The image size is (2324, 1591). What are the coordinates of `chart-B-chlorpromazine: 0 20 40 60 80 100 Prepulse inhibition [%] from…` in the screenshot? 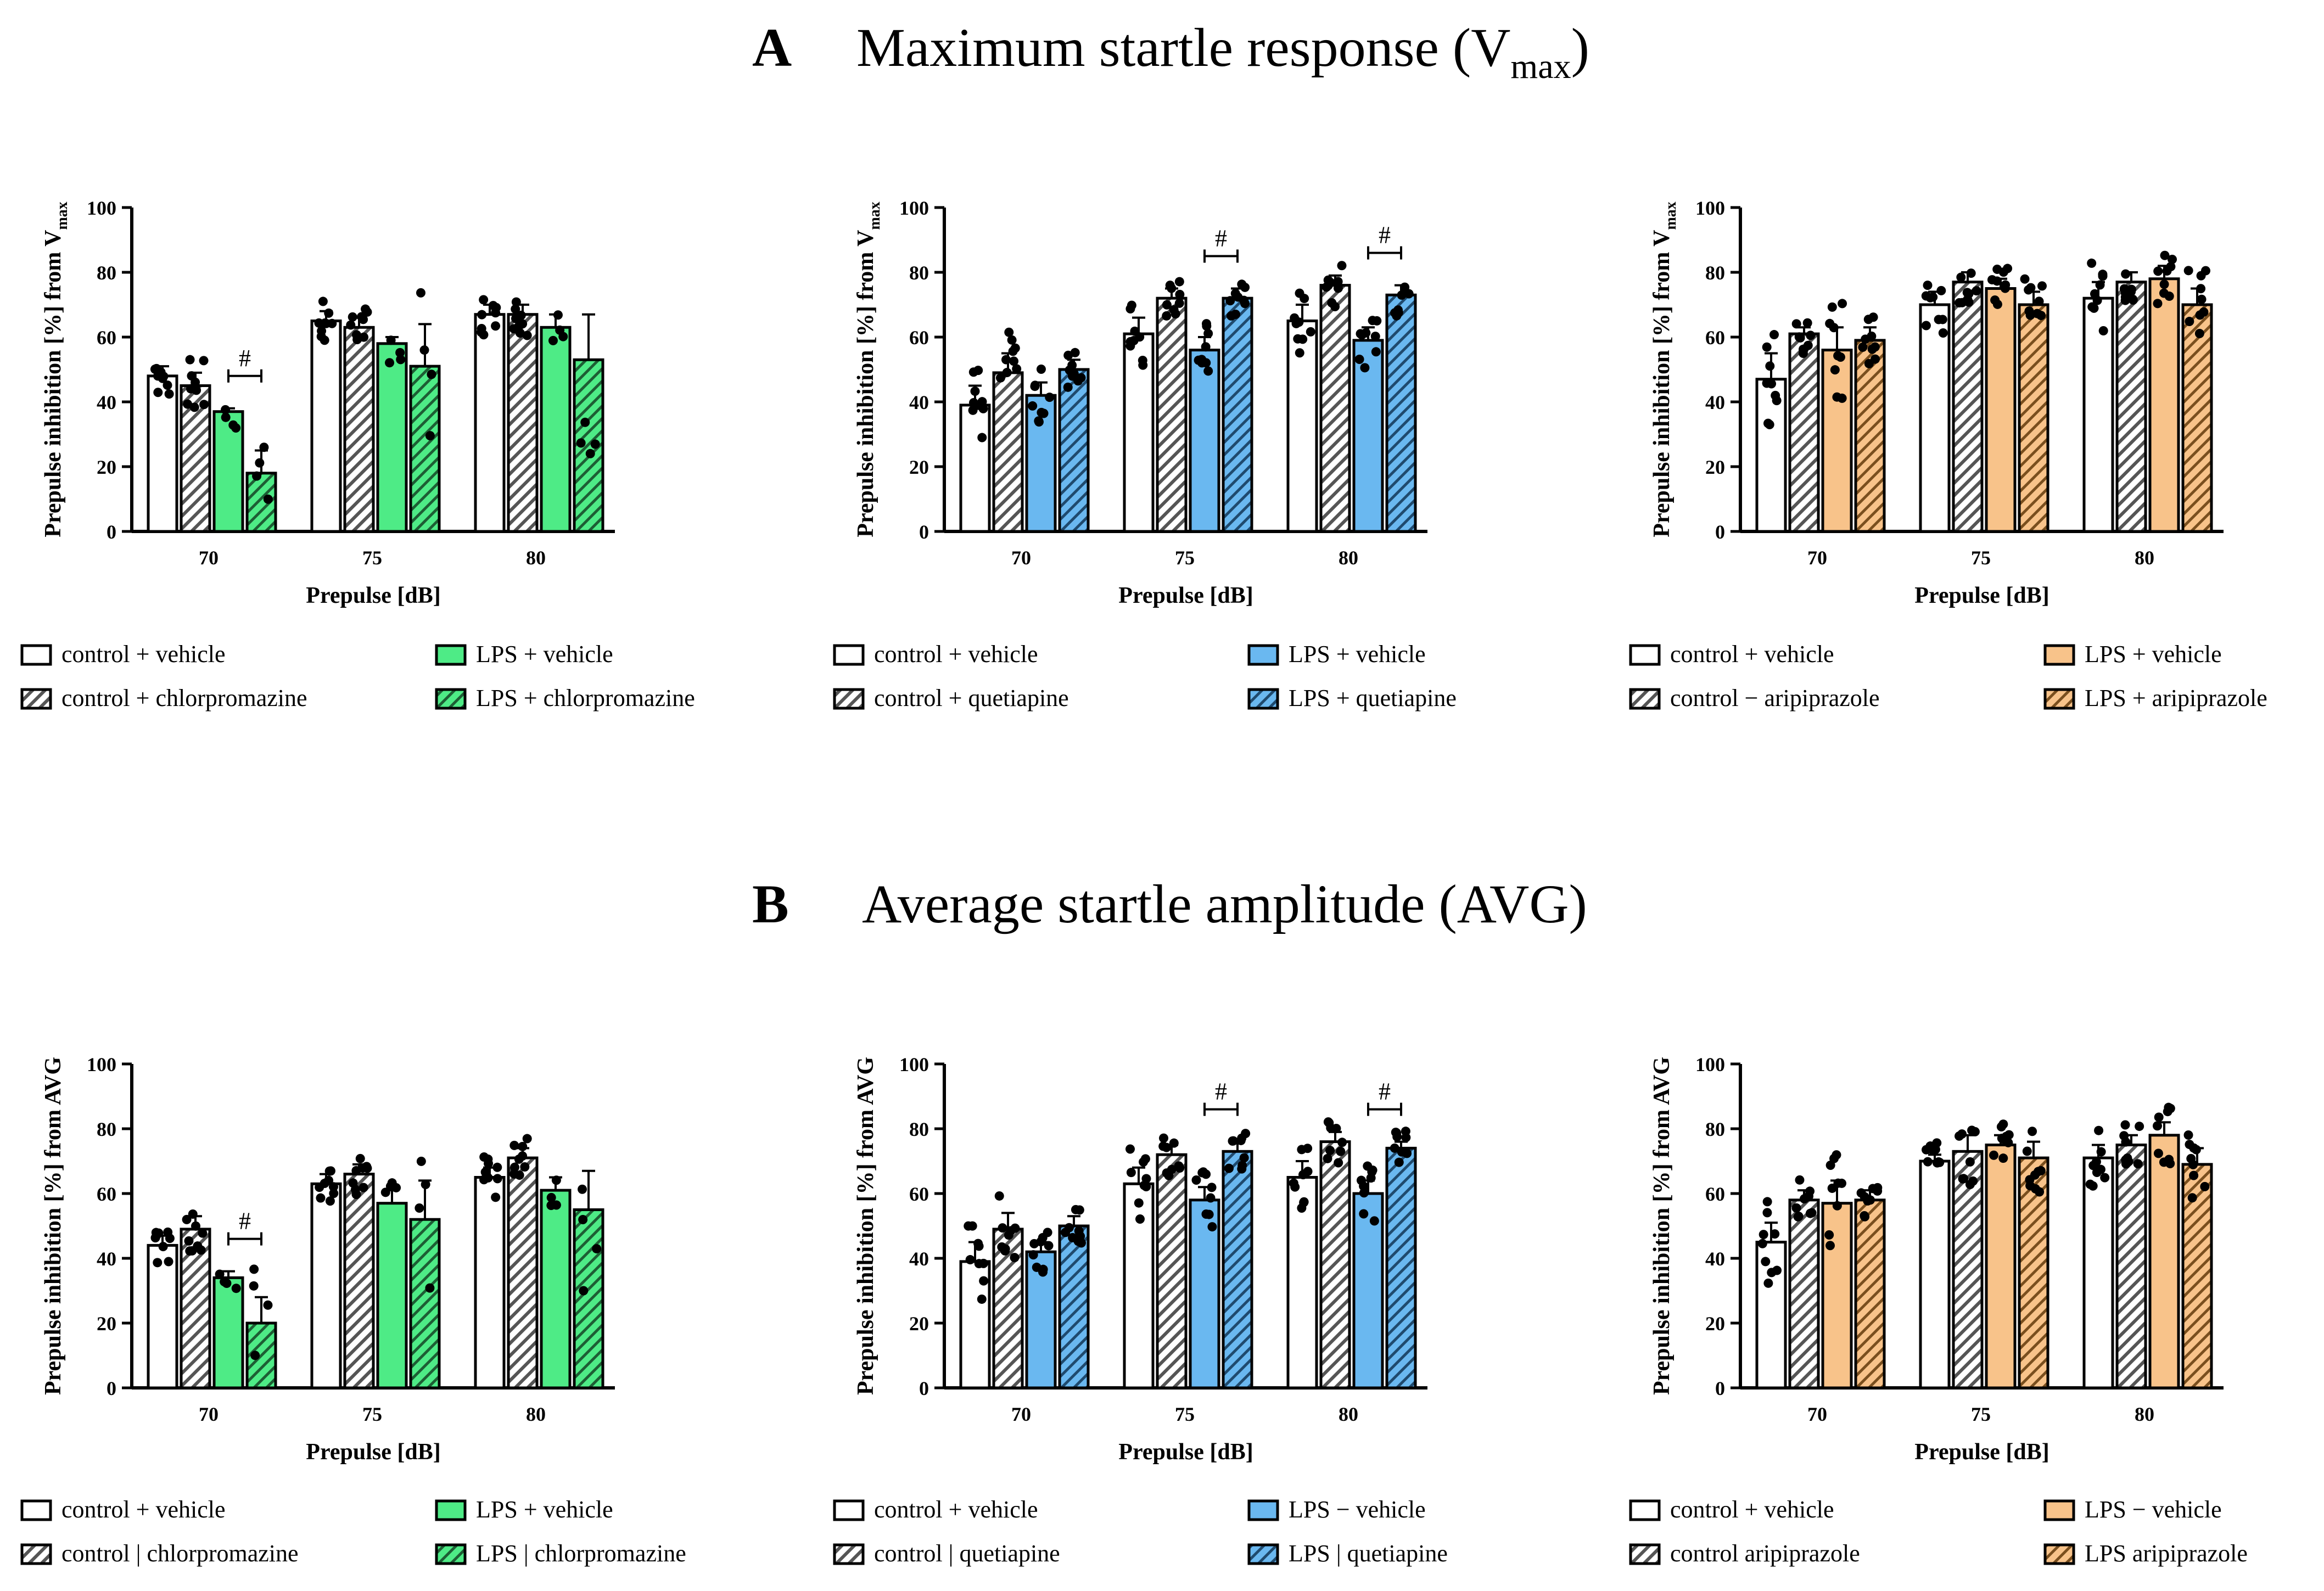 It's located at (353, 1311).